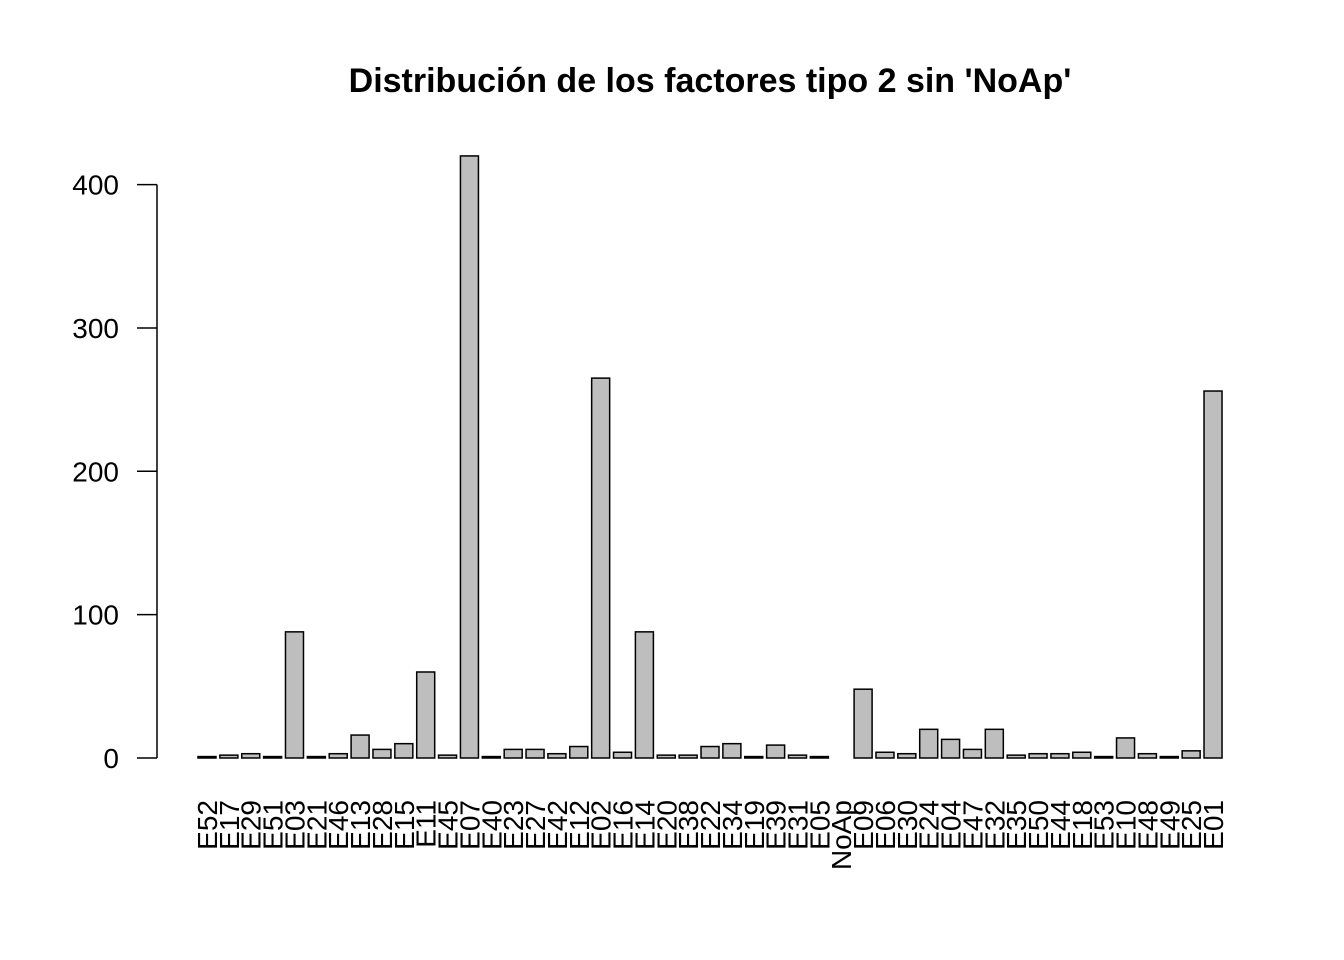 This screenshot has width=1344, height=960. What do you see at coordinates (951, 825) in the screenshot?
I see `x-tick-label-e04: E04` at bounding box center [951, 825].